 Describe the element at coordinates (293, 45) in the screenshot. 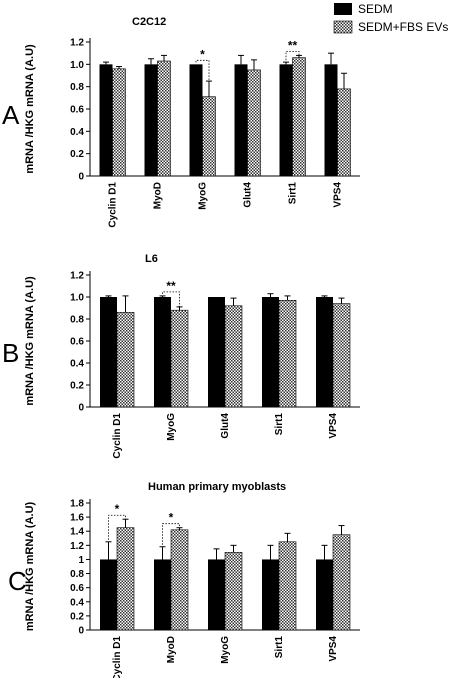

I see `significance-marker-sirt1: **` at that location.